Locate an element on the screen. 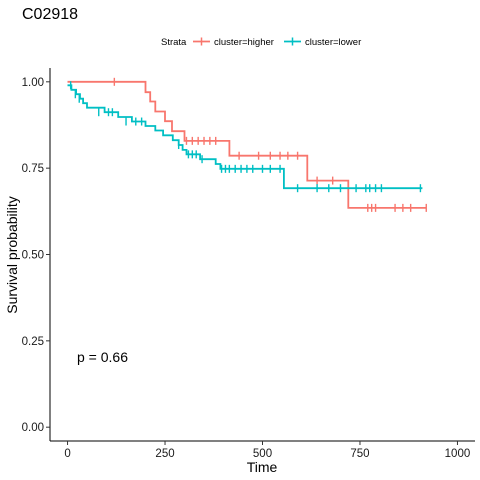  x-tick-label: 750 is located at coordinates (359, 454).